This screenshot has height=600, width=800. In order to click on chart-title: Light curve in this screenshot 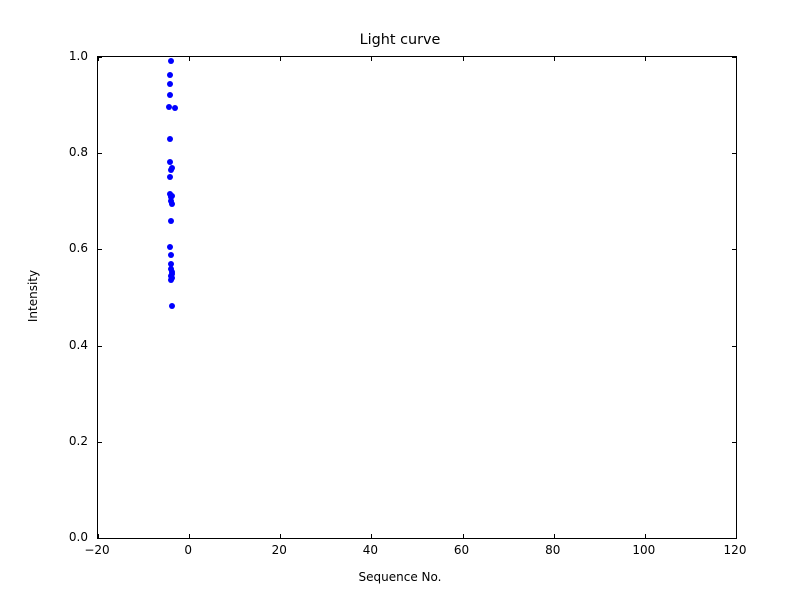, I will do `click(400, 40)`.